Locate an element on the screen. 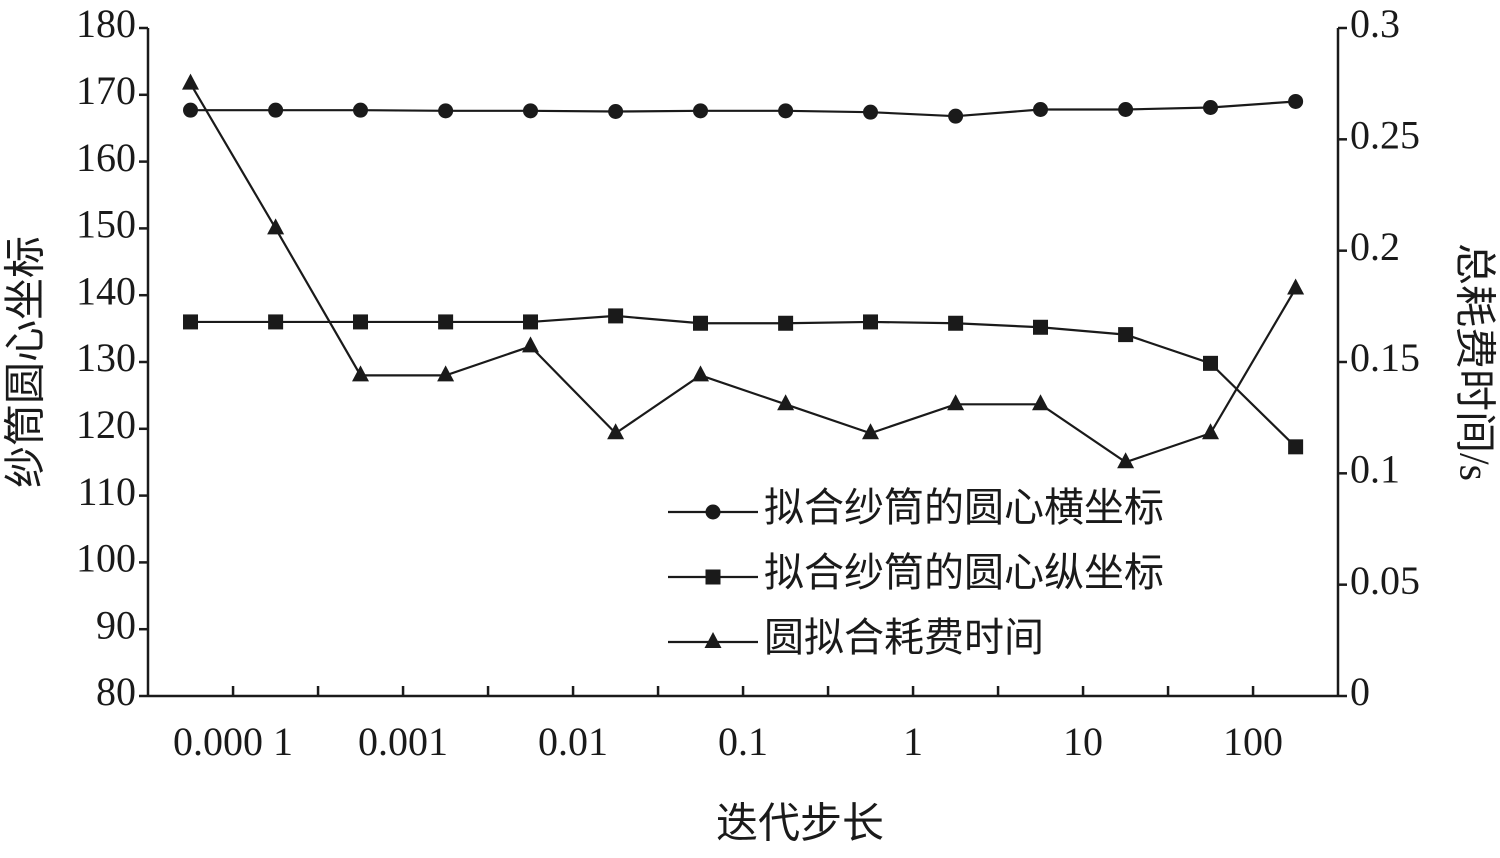 The height and width of the screenshot is (858, 1500). x-axis-title: 迭代步长 is located at coordinates (800, 825).